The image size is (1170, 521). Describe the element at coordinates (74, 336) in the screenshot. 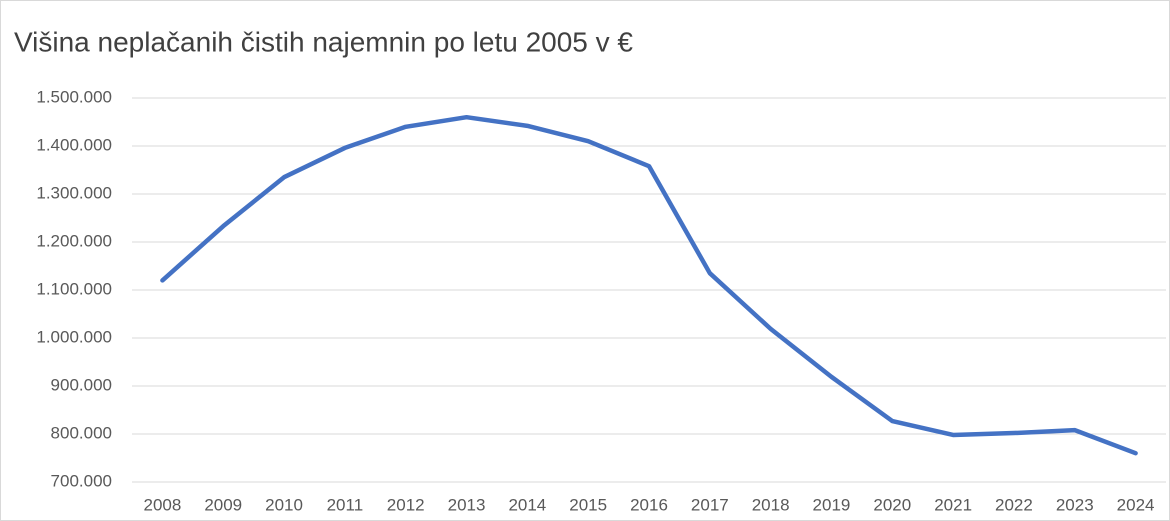

I see `y-tick-label: 1.000.000` at that location.